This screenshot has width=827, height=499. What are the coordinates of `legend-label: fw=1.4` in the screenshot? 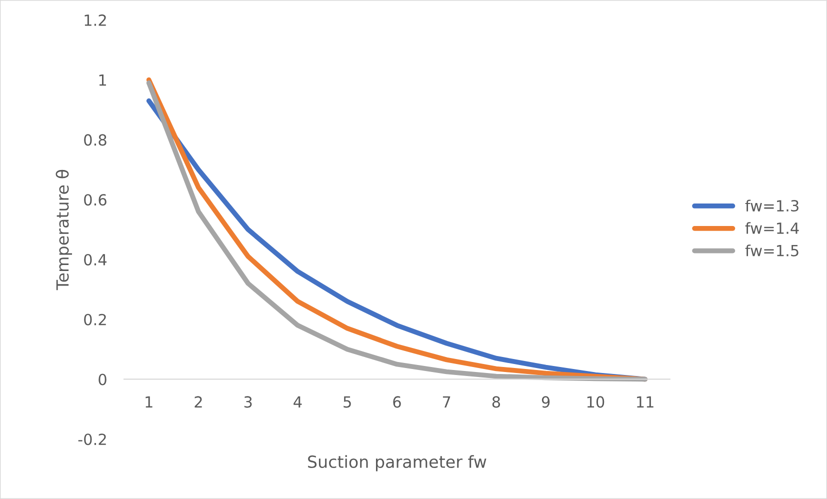 It's located at (772, 228).